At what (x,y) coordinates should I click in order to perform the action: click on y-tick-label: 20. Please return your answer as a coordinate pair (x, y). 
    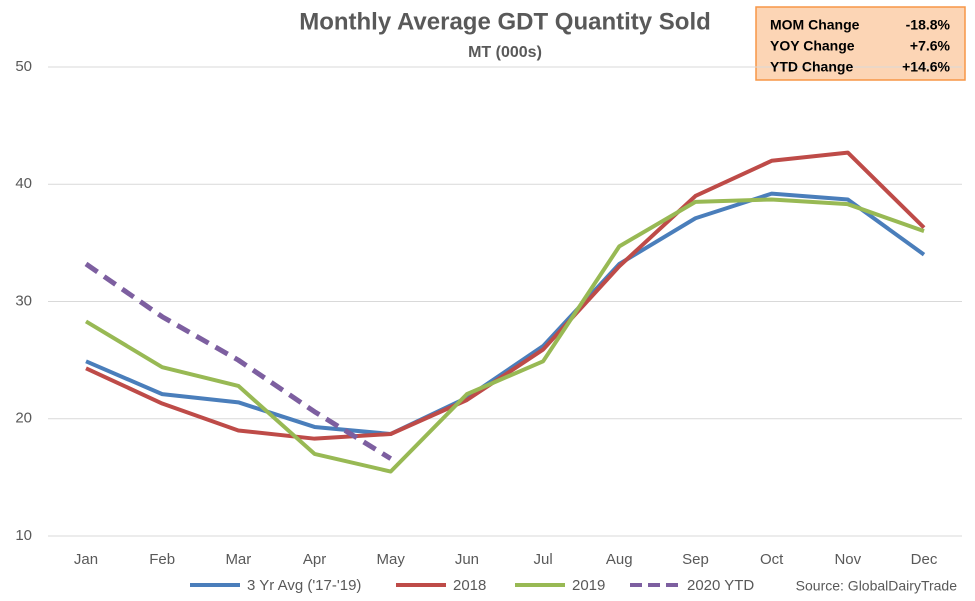
    Looking at the image, I should click on (23, 418).